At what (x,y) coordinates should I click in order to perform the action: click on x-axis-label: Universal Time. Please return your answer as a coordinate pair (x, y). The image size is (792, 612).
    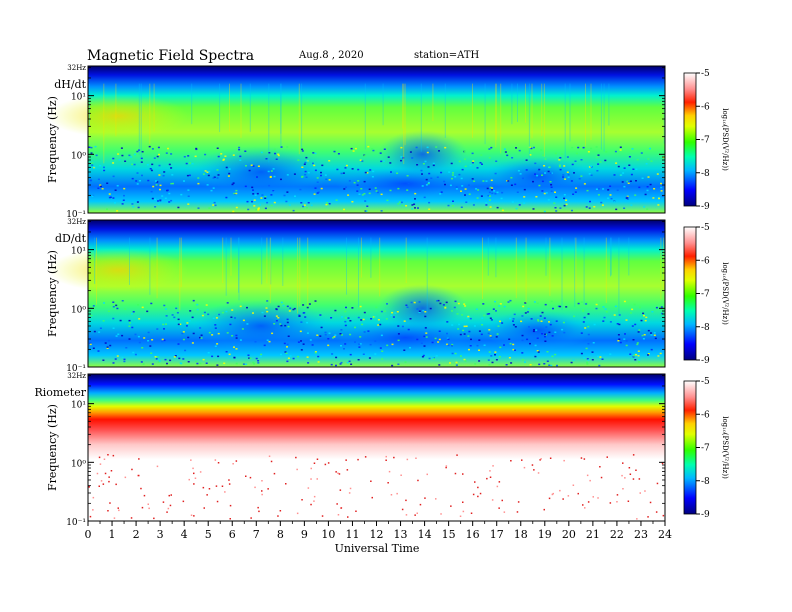
    Looking at the image, I should click on (377, 548).